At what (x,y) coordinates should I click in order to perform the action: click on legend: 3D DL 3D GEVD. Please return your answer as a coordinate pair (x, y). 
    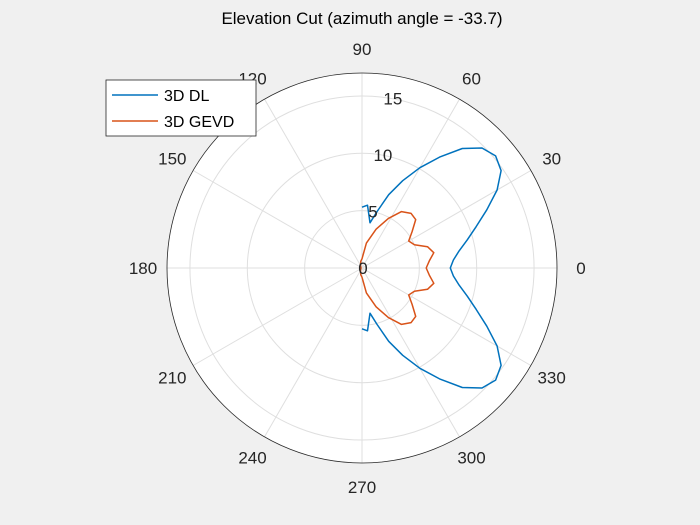
    Looking at the image, I should click on (181, 108).